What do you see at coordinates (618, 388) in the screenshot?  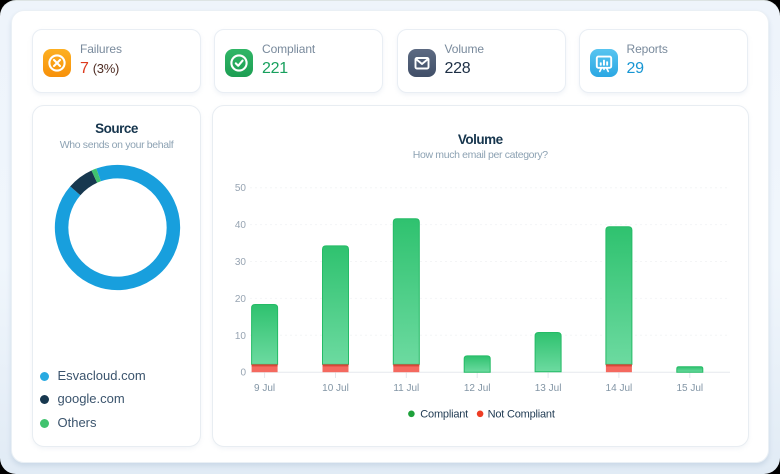 I see `svg-text: 14 Jul` at bounding box center [618, 388].